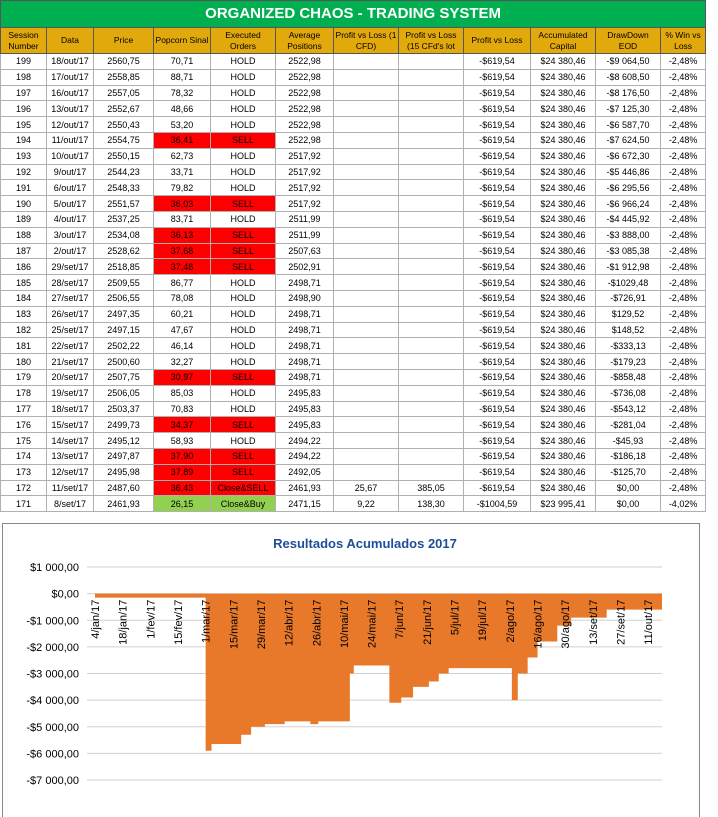  Describe the element at coordinates (539, 624) in the screenshot. I see `x-tick-label: 16/ago/17` at that location.